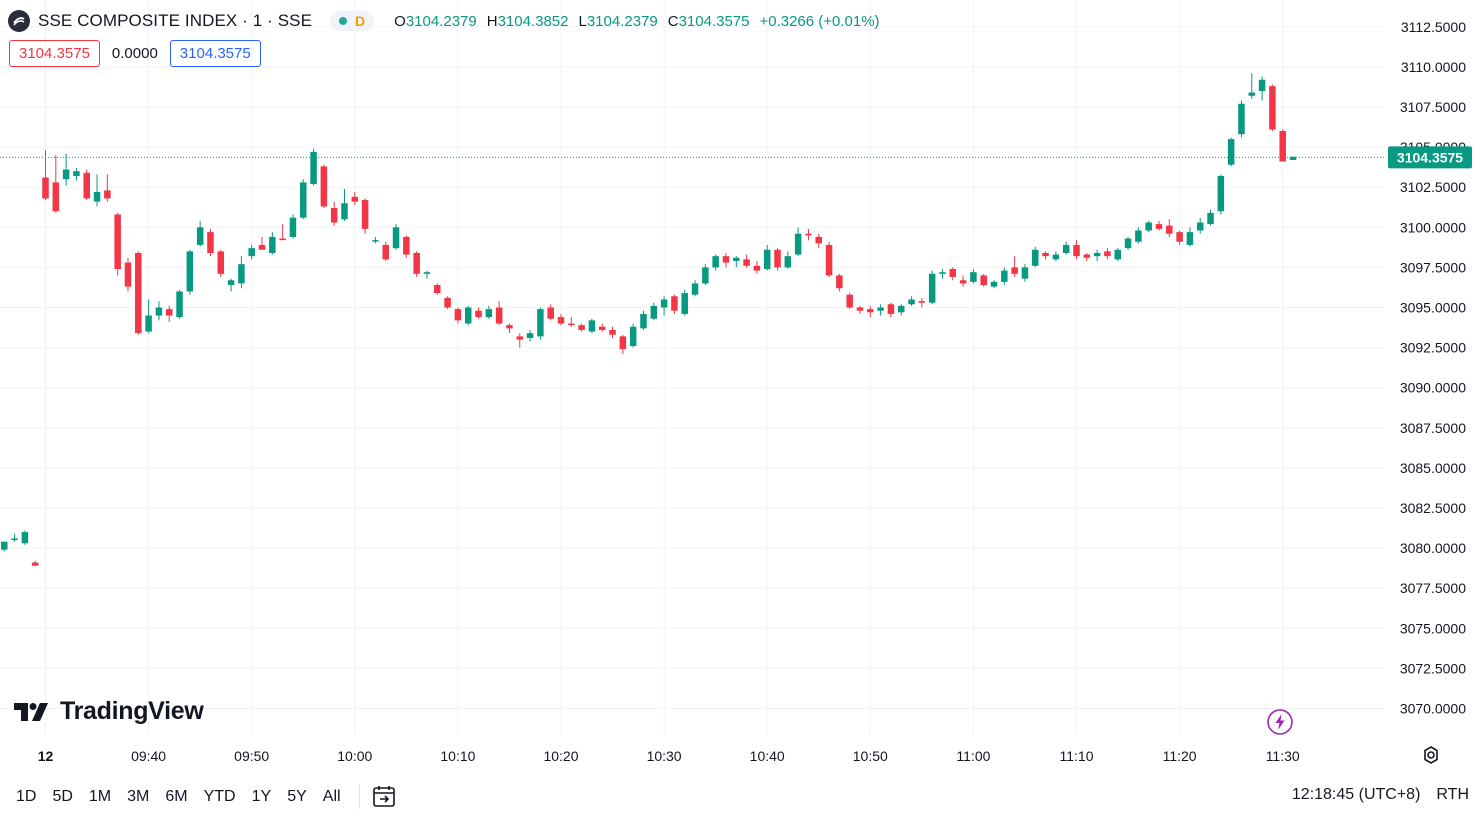  Describe the element at coordinates (1452, 794) in the screenshot. I see `session-toggle: RTH` at that location.